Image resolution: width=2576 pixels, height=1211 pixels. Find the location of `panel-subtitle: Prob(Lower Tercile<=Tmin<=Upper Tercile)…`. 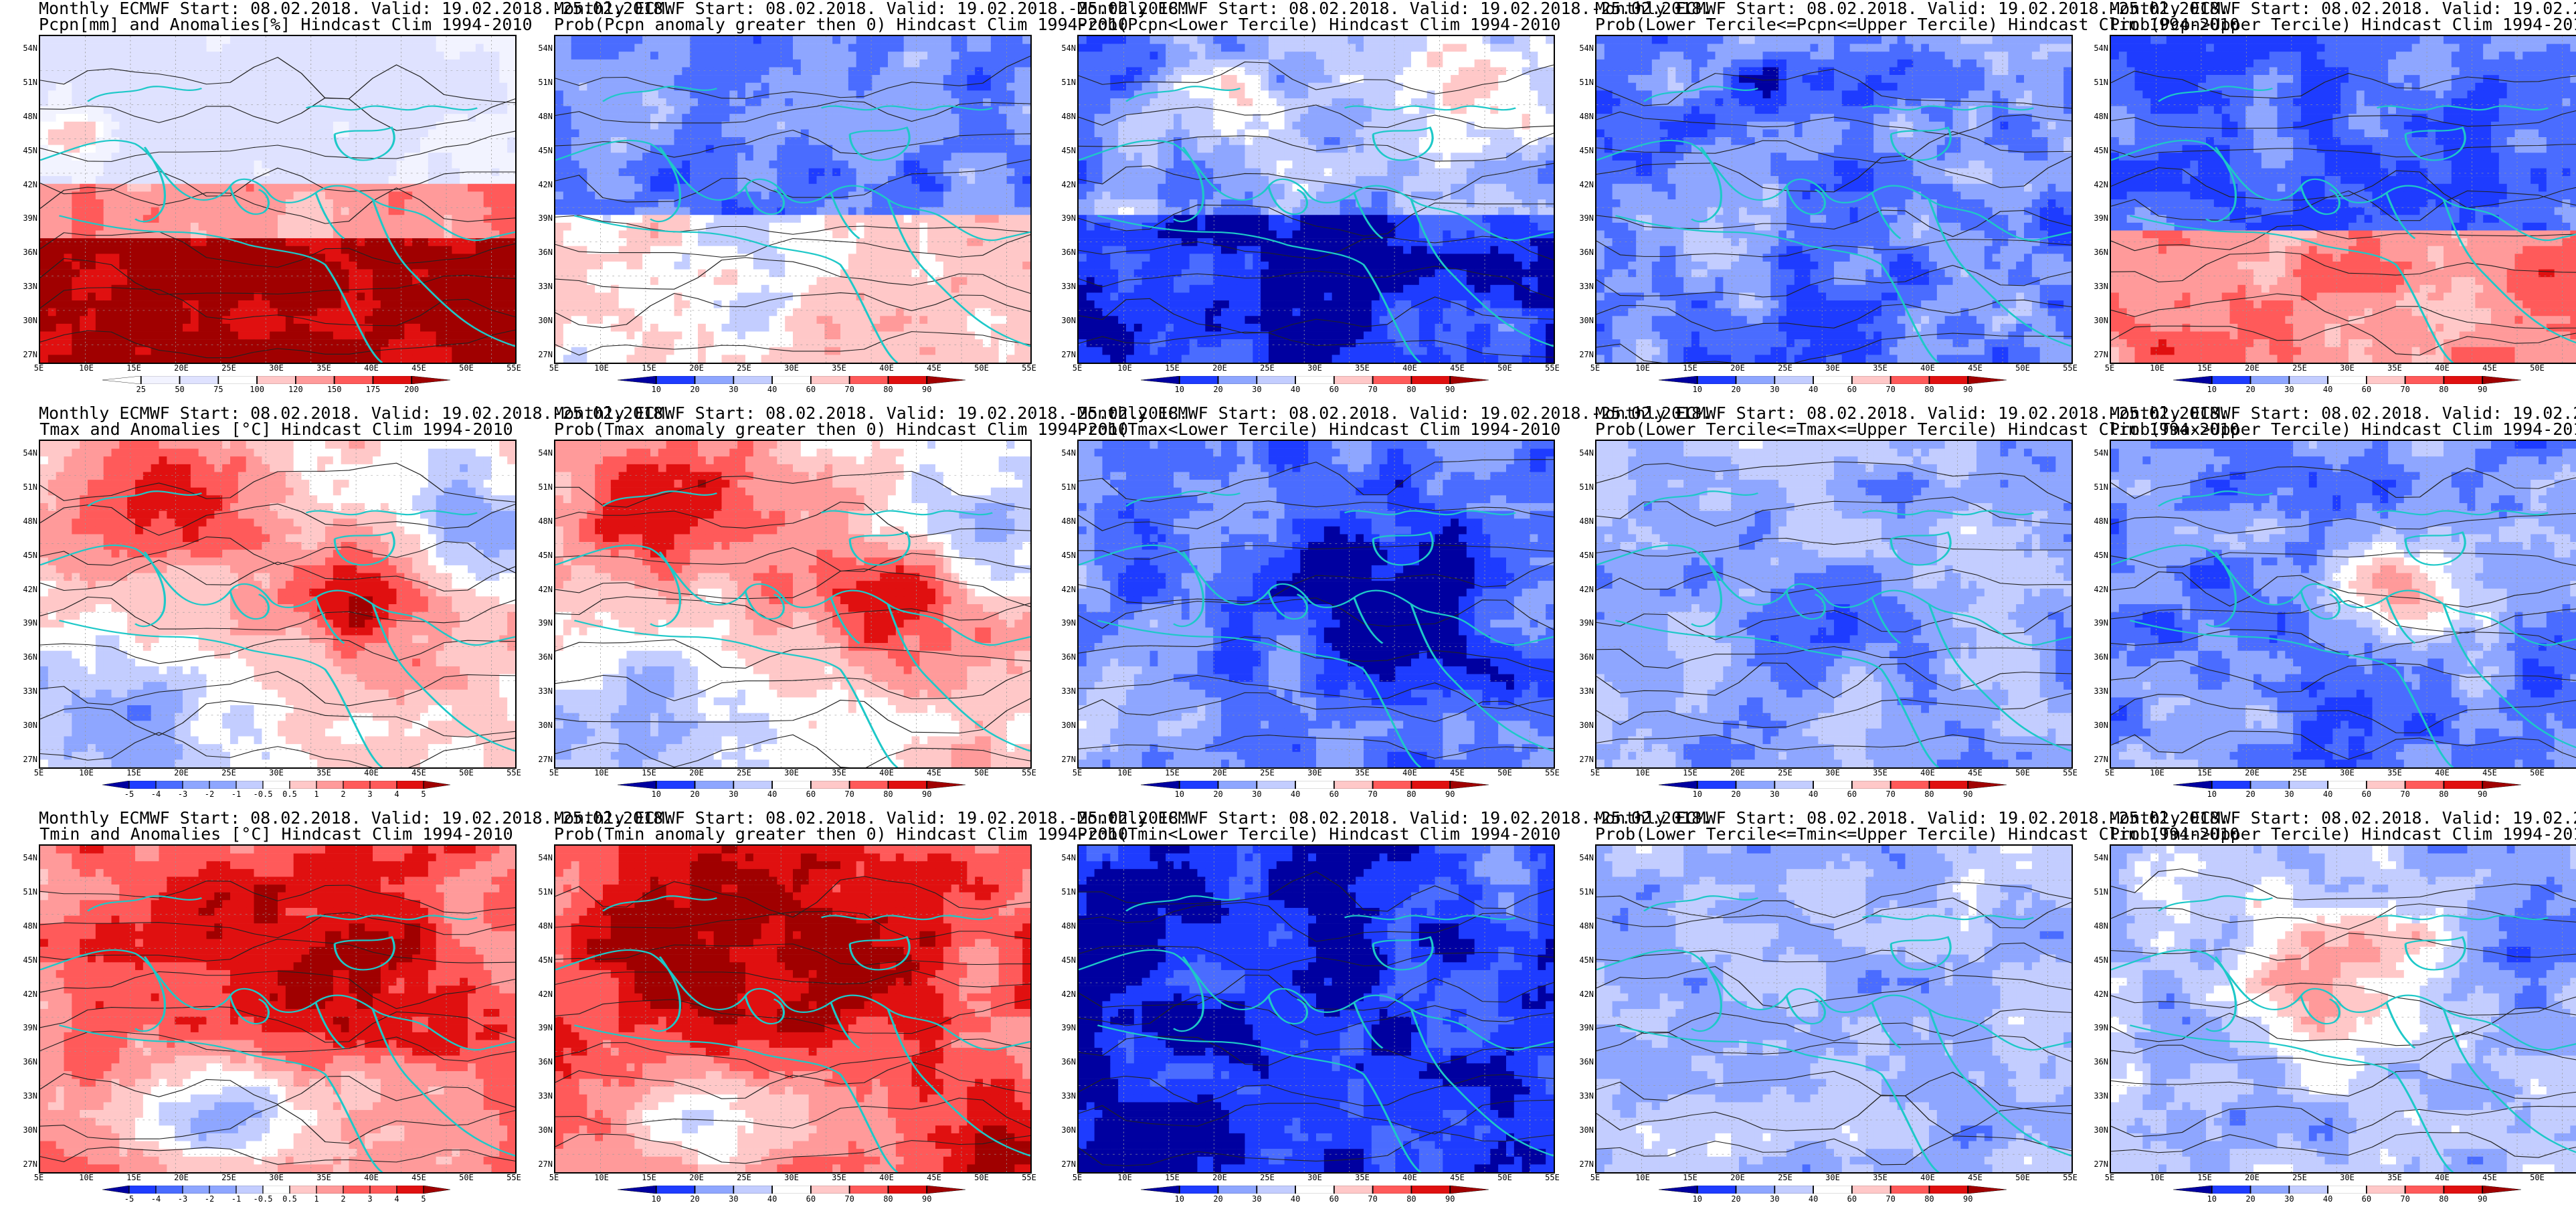

panel-subtitle: Prob(Lower Tercile<=Tmin<=Upper Tercile)… is located at coordinates (1832, 834).